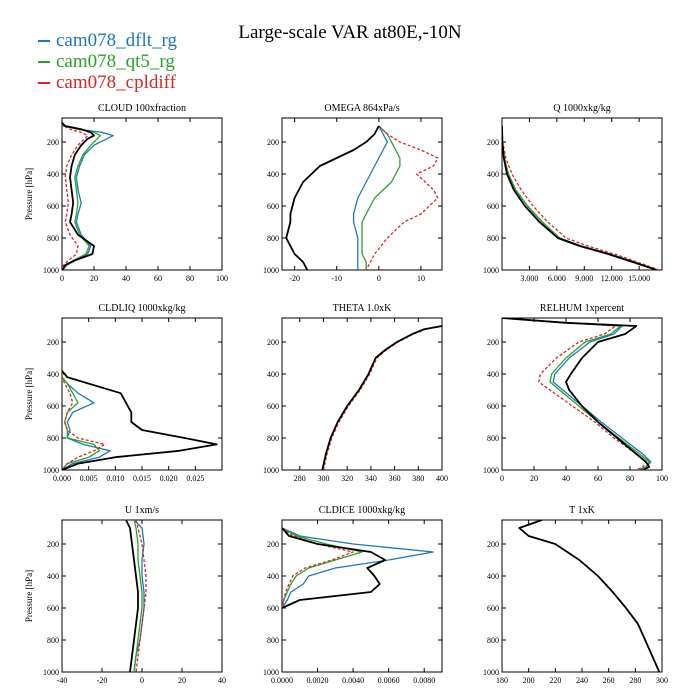  What do you see at coordinates (582, 308) in the screenshot?
I see `panel-title: RELHUM 1xpercent` at bounding box center [582, 308].